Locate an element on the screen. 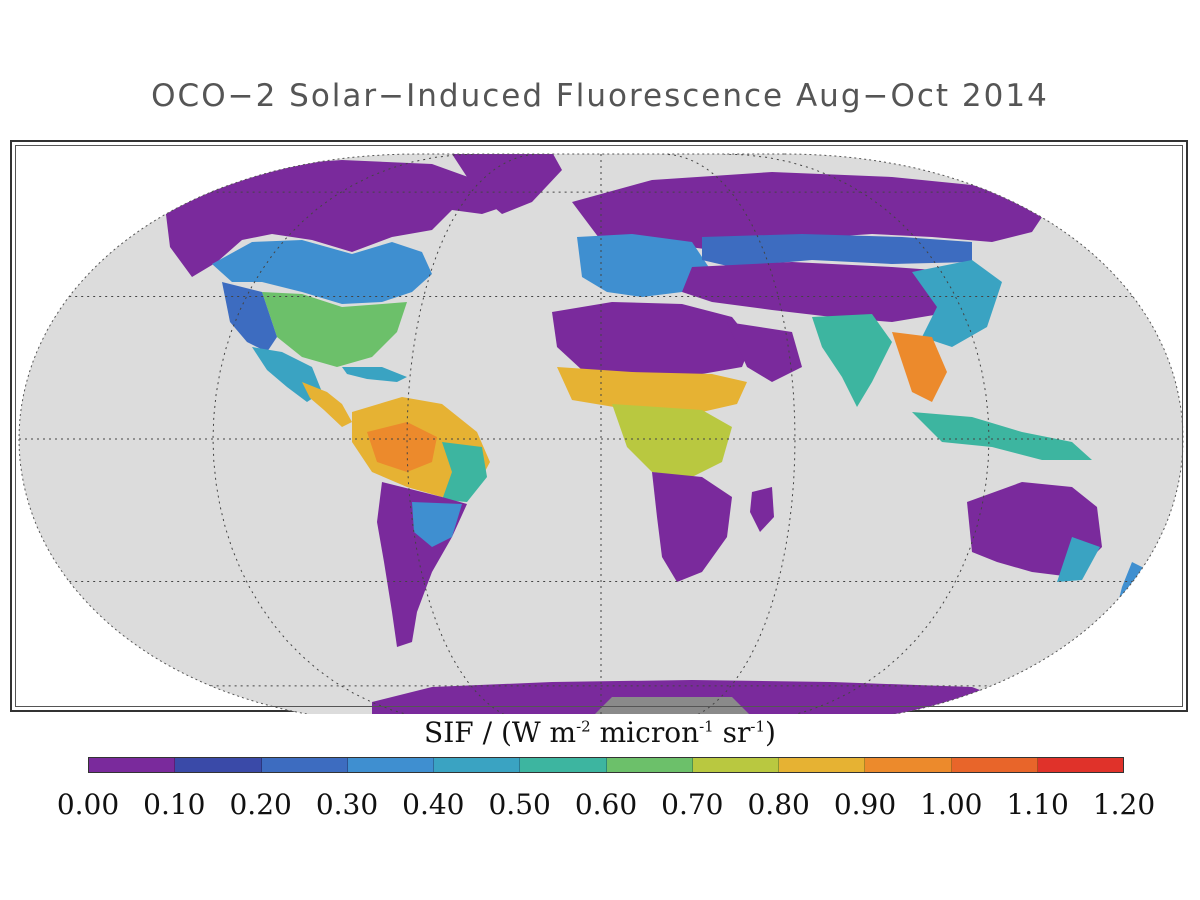 Image resolution: width=1200 pixels, height=900 pixels. central-asia is located at coordinates (822, 292).